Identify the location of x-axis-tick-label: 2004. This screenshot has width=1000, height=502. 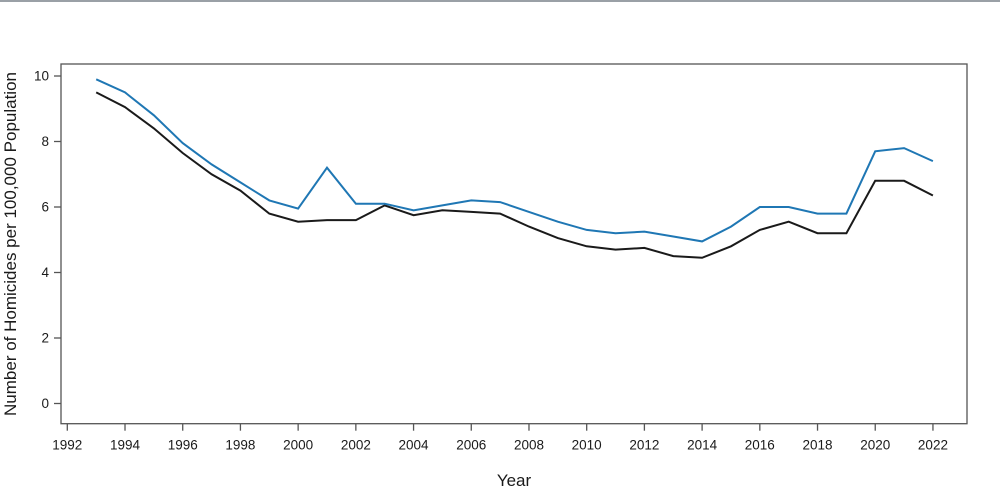
(414, 445).